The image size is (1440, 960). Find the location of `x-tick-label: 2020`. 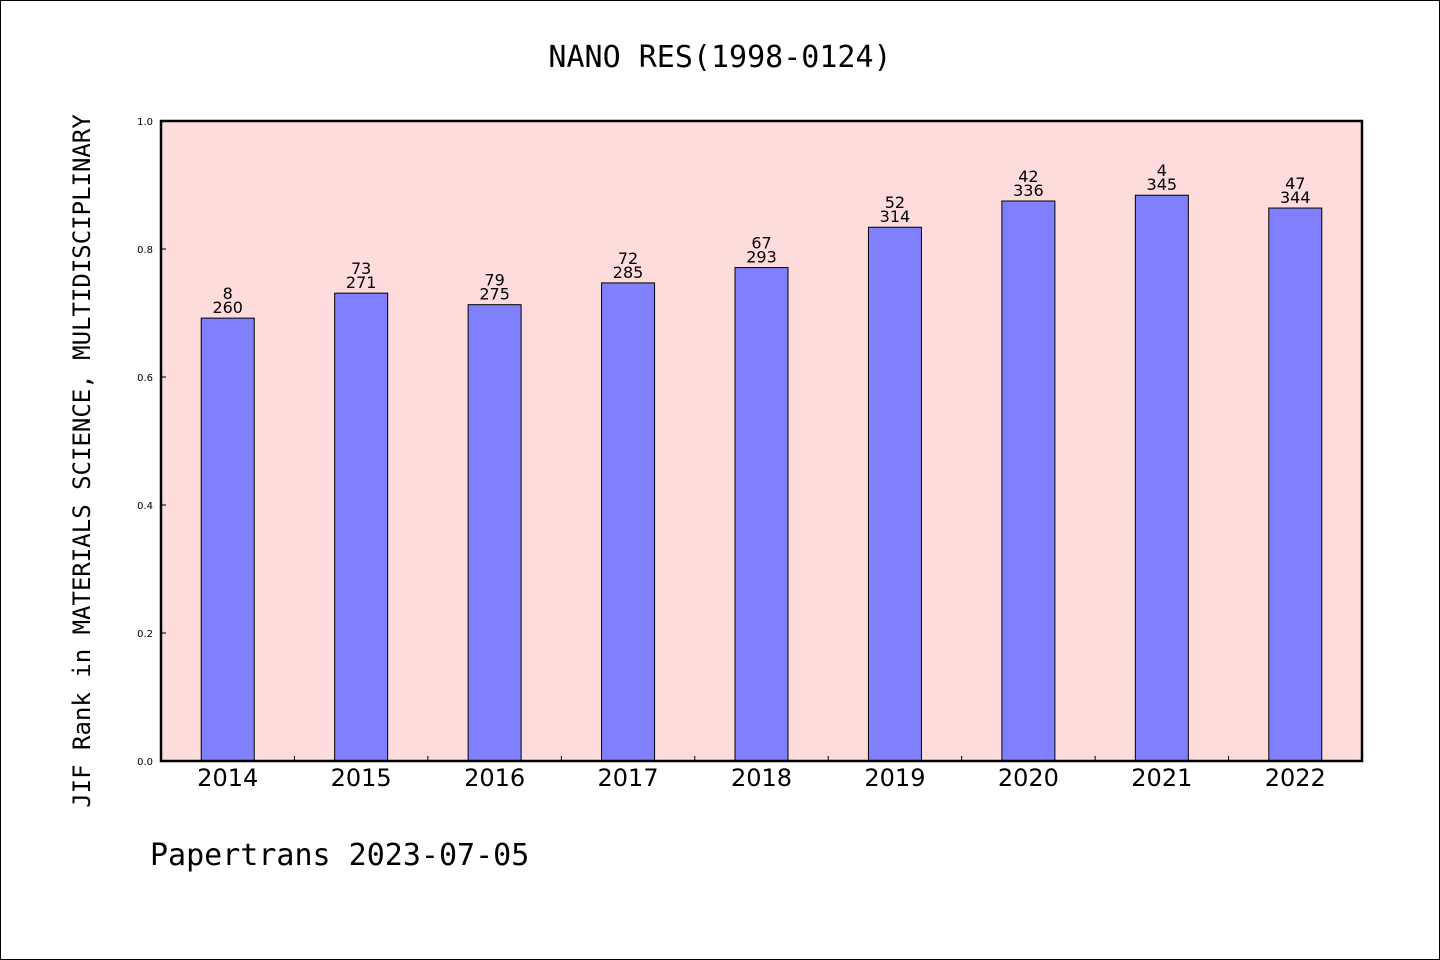

x-tick-label: 2020 is located at coordinates (1028, 778).